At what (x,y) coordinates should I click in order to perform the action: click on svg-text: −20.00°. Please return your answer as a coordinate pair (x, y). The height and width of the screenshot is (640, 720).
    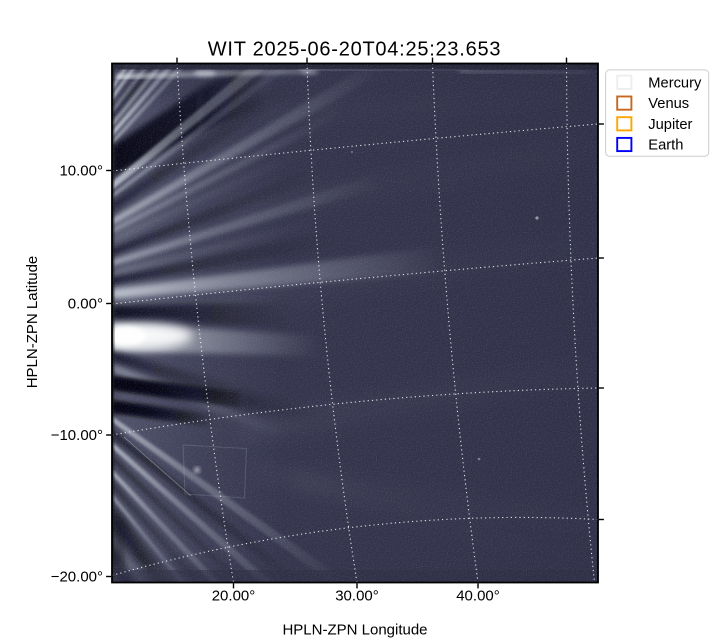
    Looking at the image, I should click on (77, 577).